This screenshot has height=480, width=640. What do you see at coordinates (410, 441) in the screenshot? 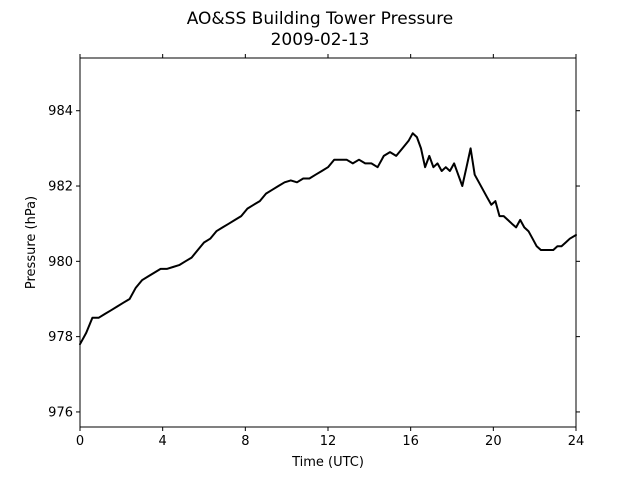
I see `x-tick-label: 16` at bounding box center [410, 441].